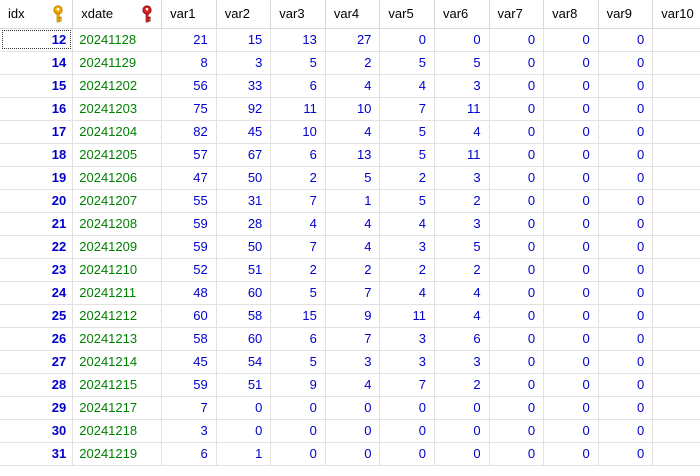  I want to click on cell-var3: 15, so click(298, 316).